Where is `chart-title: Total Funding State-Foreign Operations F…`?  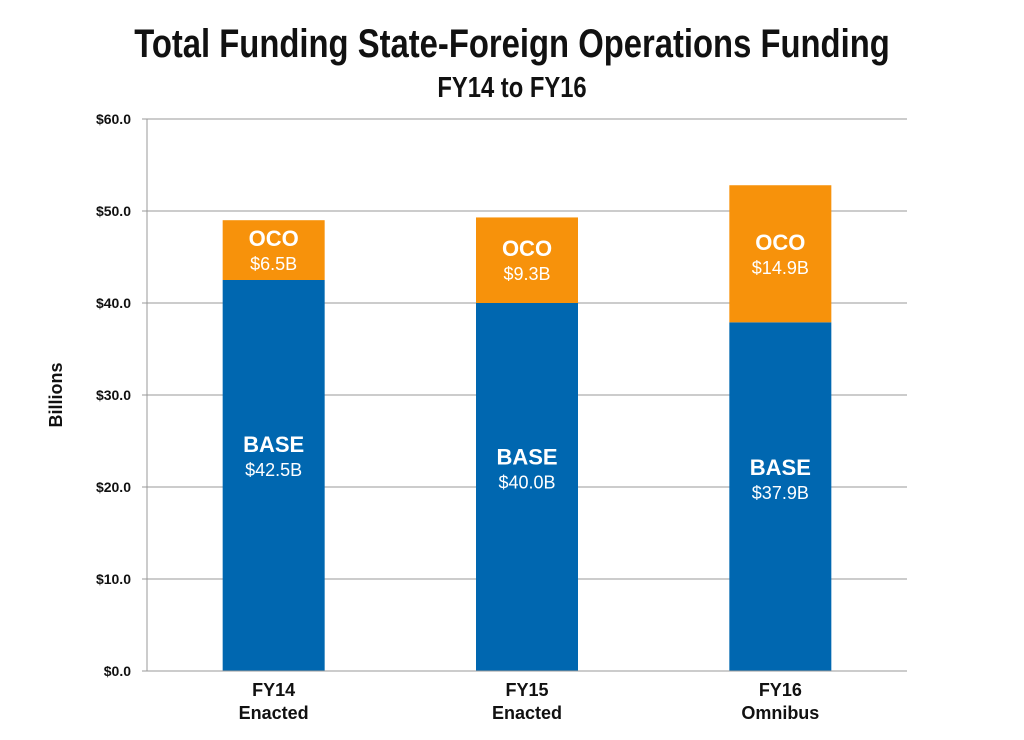
chart-title: Total Funding State-Foreign Operations F… is located at coordinates (512, 44).